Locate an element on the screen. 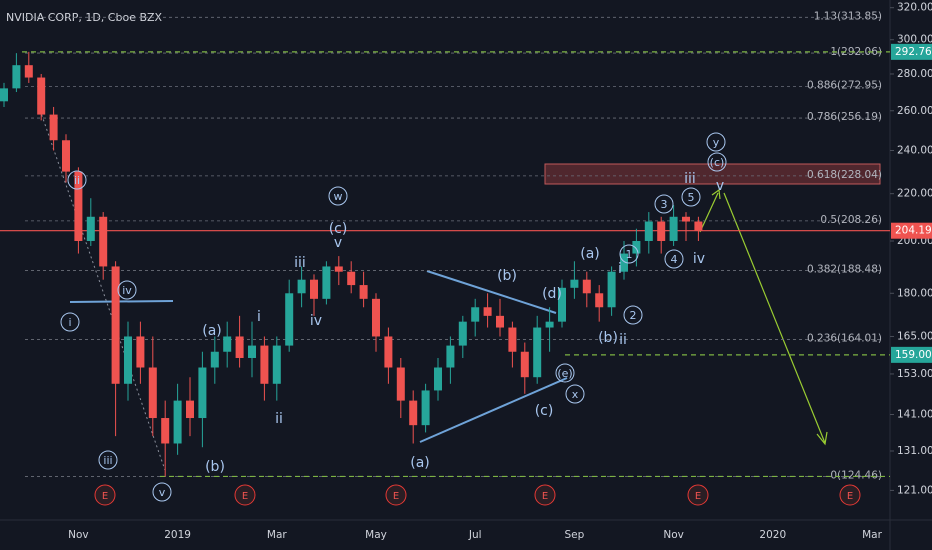 The height and width of the screenshot is (550, 932). price-marker-label: 204.19 is located at coordinates (913, 231).